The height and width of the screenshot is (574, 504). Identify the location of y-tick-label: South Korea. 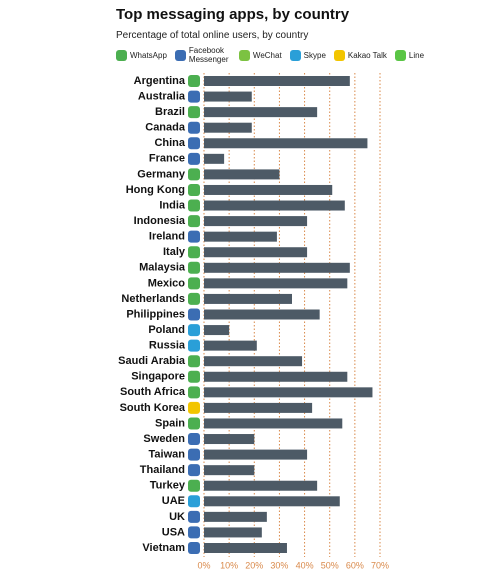
(153, 408).